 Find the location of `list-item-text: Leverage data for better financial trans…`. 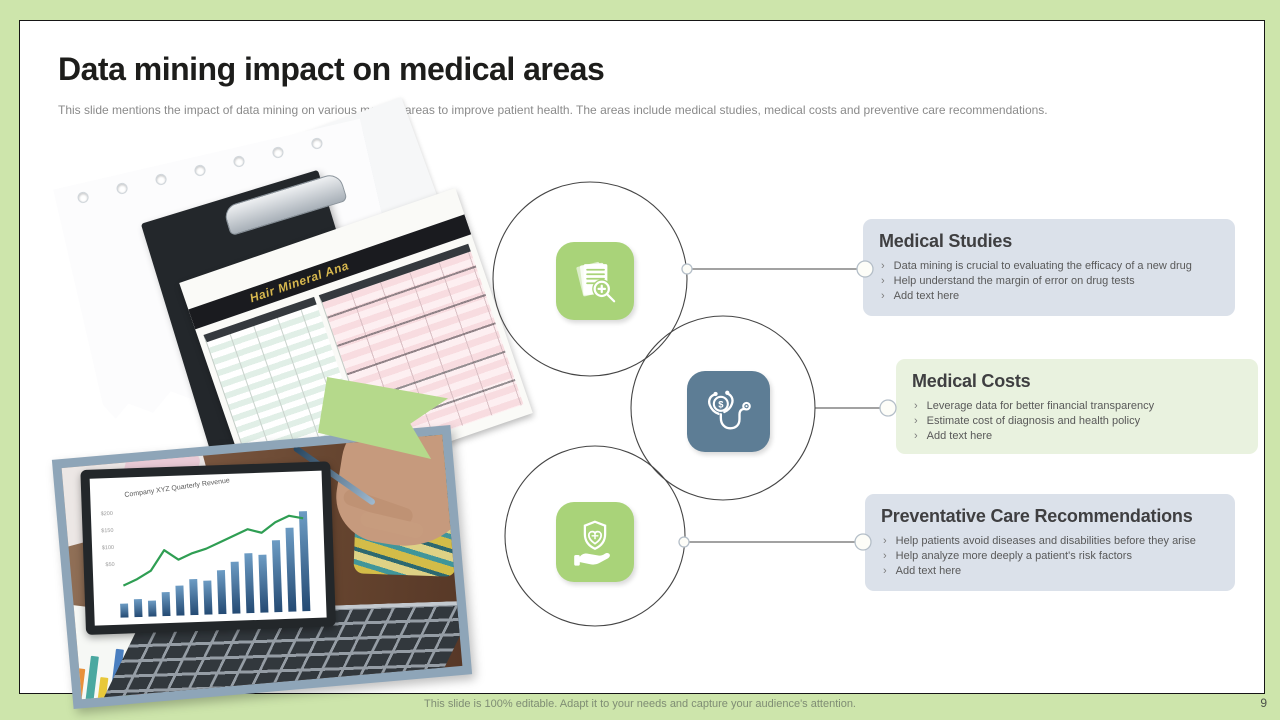

list-item-text: Leverage data for better financial trans… is located at coordinates (1040, 406).